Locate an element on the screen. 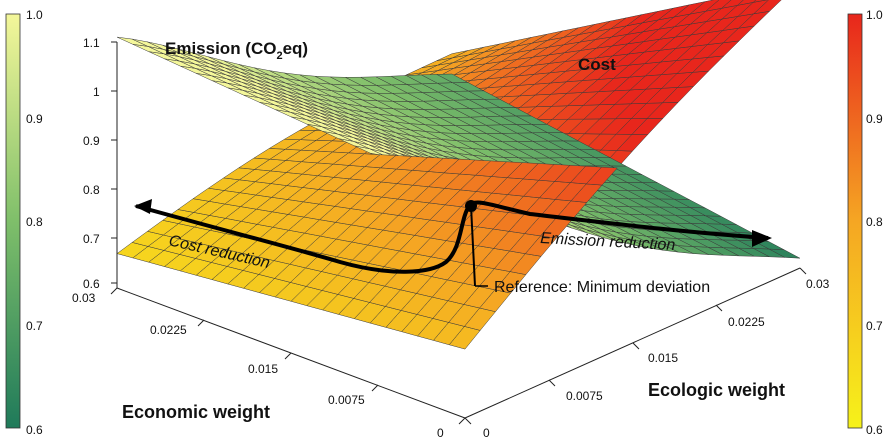 The image size is (892, 439). right-colorbar-tick-5: 0.6 is located at coordinates (874, 430).